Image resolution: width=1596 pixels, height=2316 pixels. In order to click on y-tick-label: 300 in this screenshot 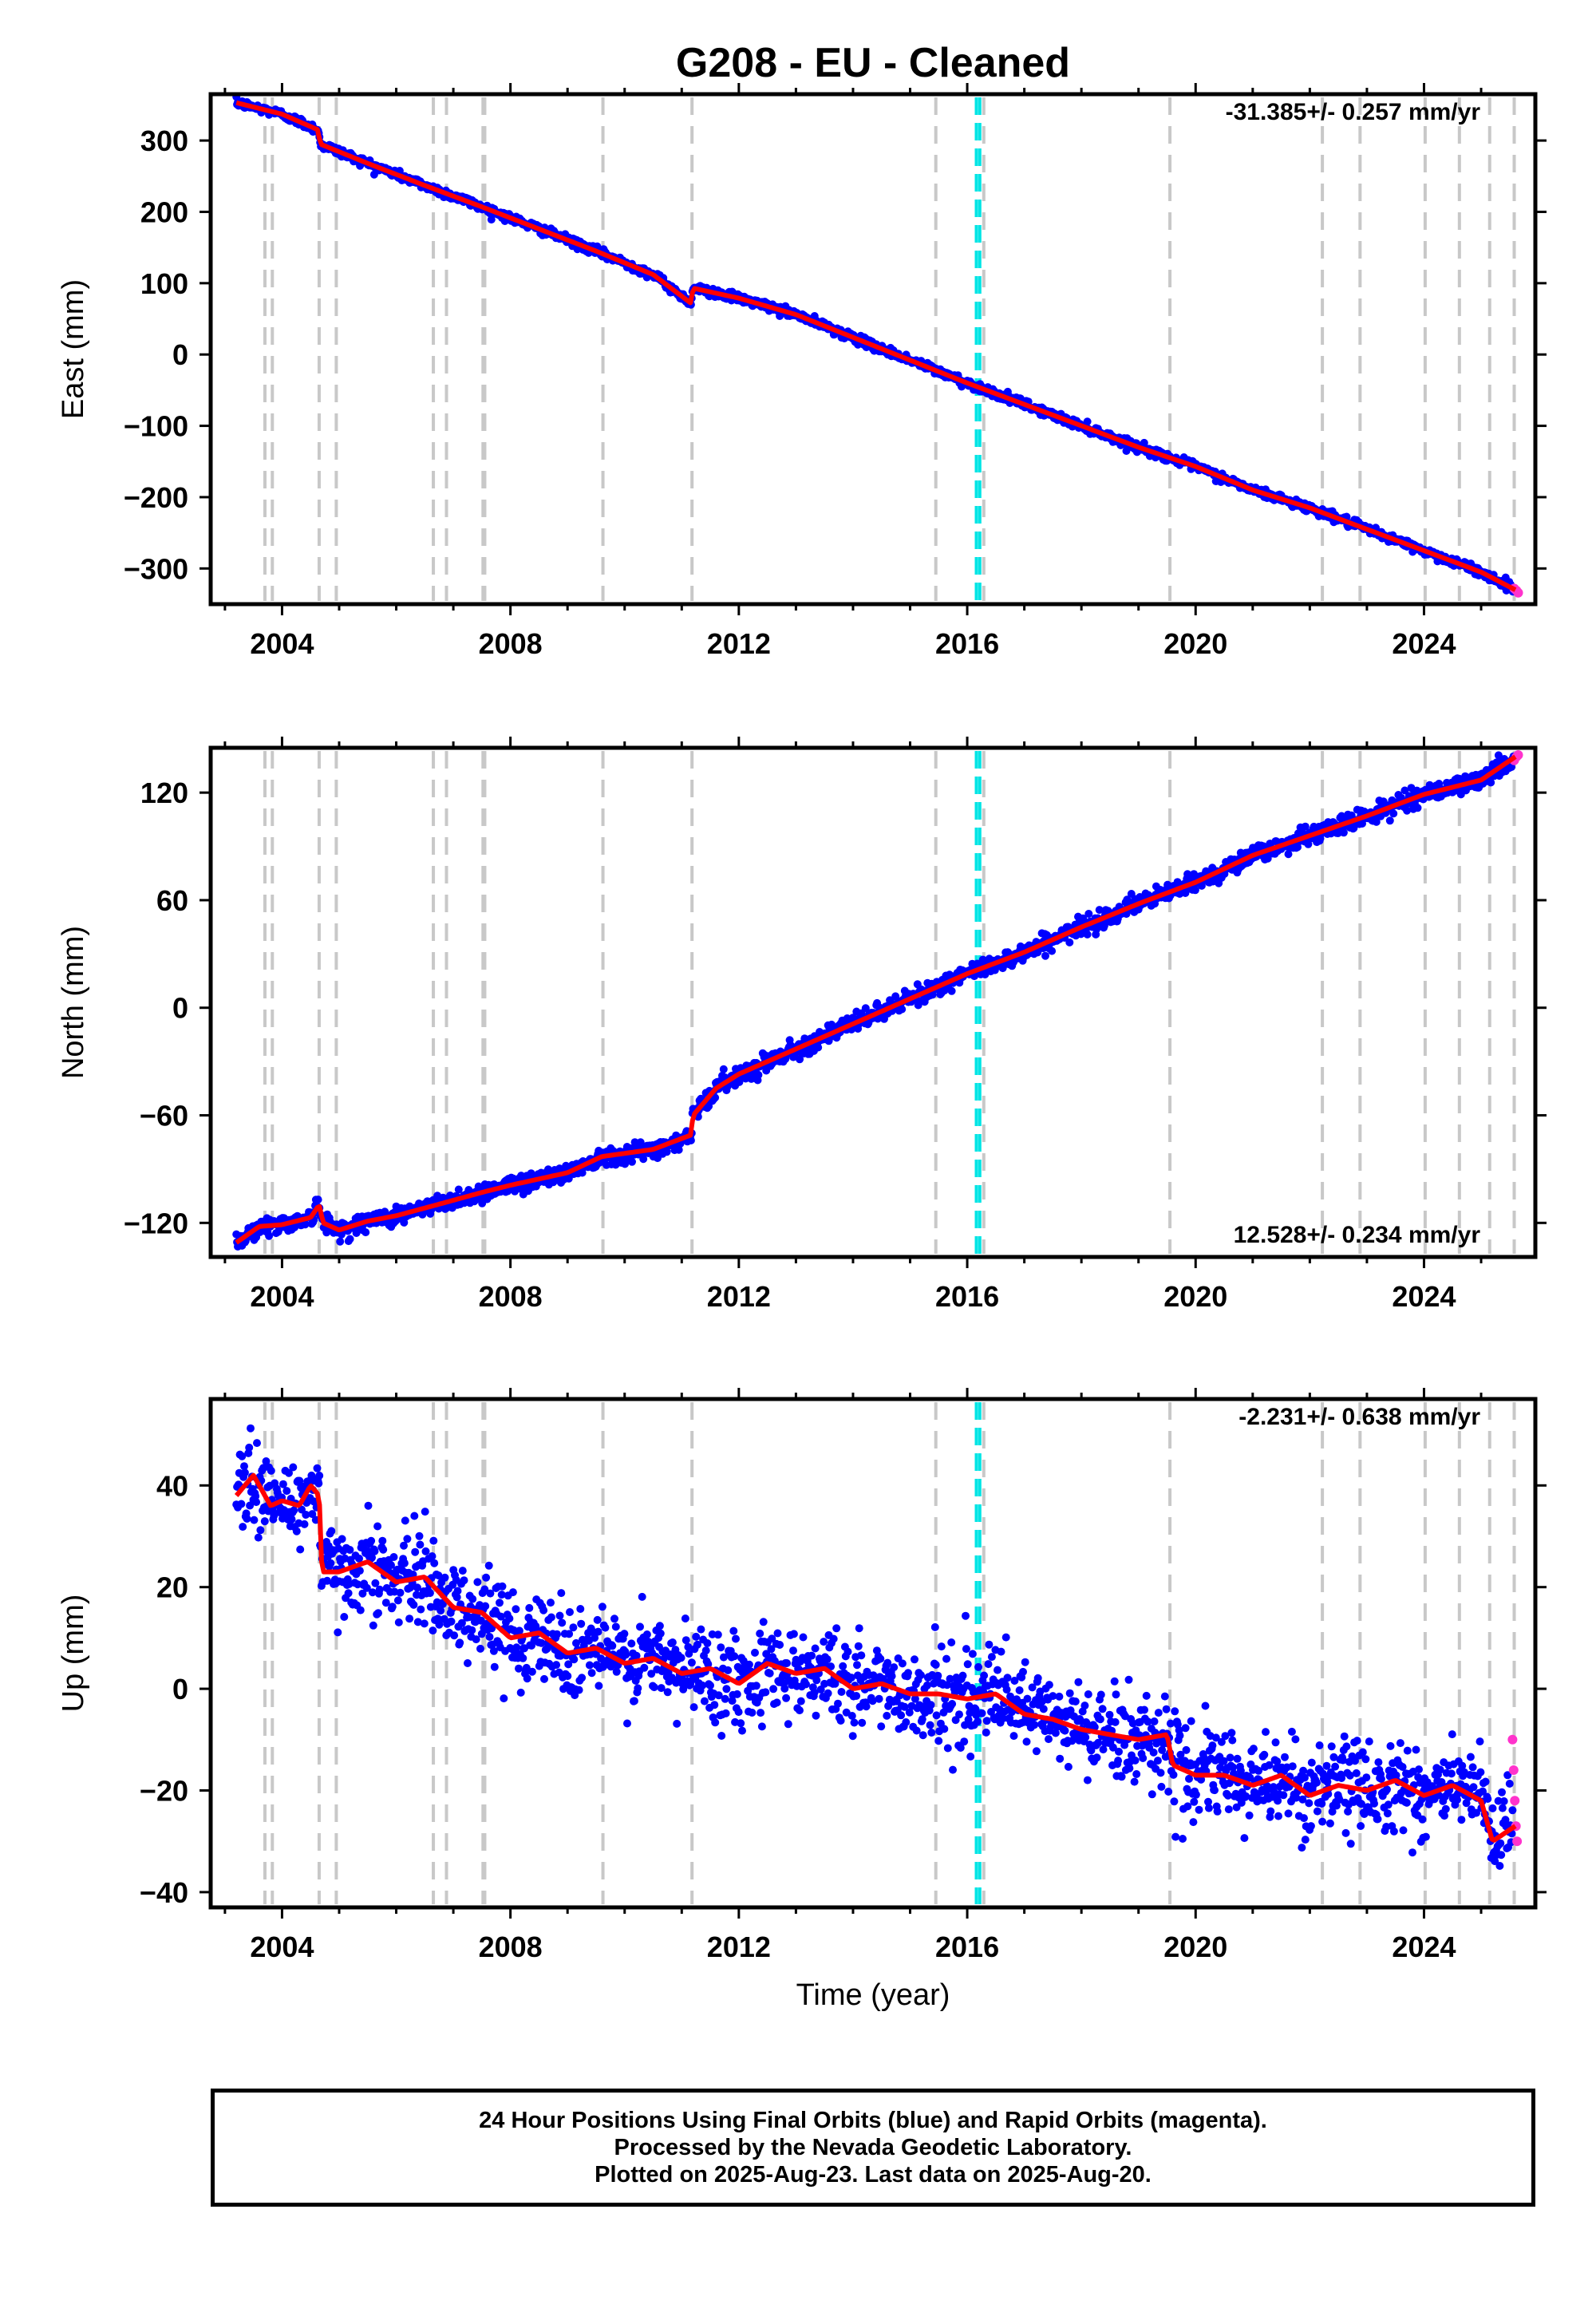, I will do `click(164, 140)`.